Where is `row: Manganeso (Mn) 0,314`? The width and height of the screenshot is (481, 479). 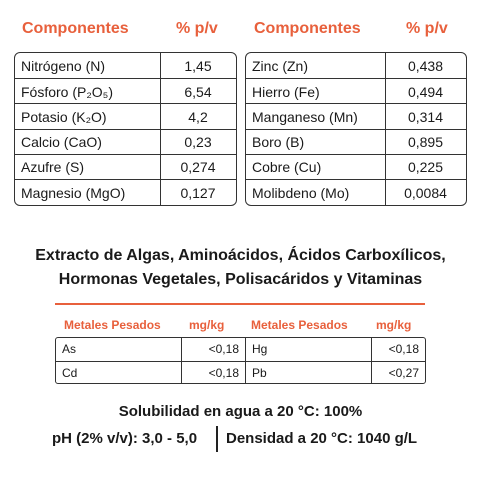 row: Manganeso (Mn) 0,314 is located at coordinates (356, 116).